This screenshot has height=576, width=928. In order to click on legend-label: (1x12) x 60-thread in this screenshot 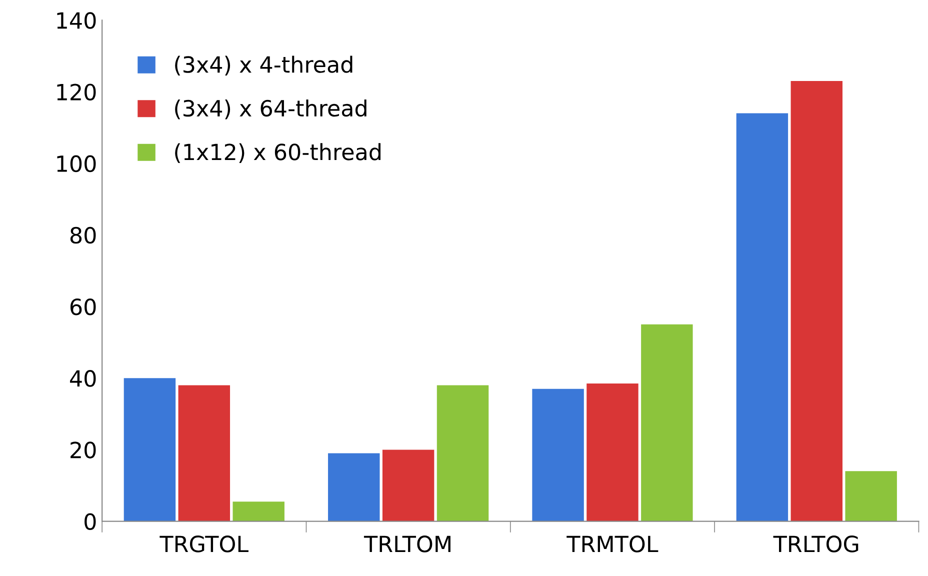, I will do `click(277, 153)`.